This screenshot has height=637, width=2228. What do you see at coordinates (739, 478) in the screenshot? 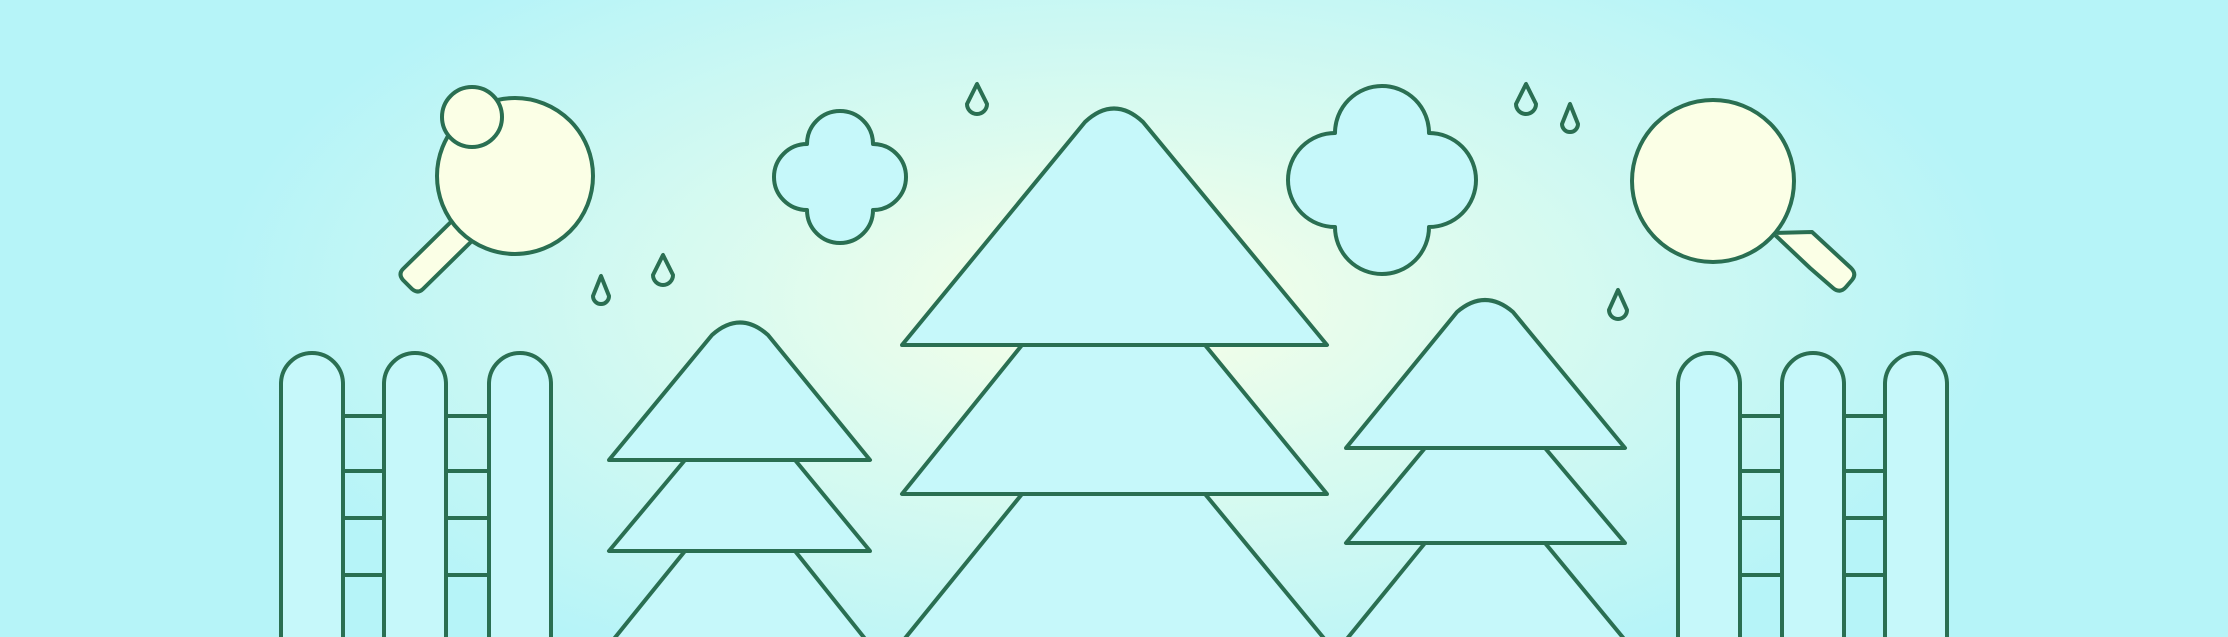
I see `tree-icon-left` at bounding box center [739, 478].